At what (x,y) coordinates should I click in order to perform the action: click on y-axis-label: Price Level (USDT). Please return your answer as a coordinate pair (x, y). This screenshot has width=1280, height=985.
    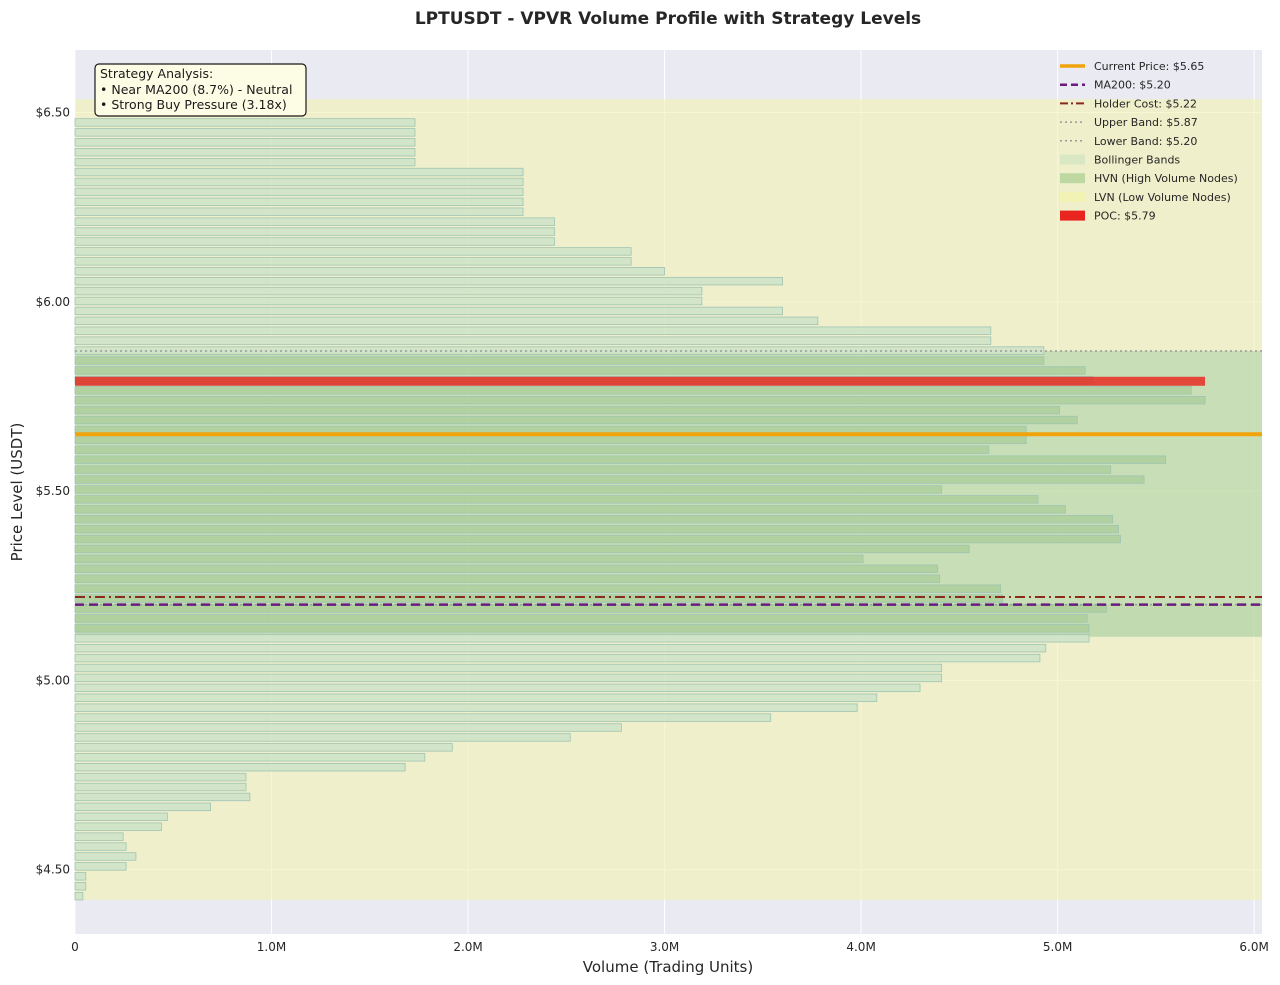
    Looking at the image, I should click on (17, 492).